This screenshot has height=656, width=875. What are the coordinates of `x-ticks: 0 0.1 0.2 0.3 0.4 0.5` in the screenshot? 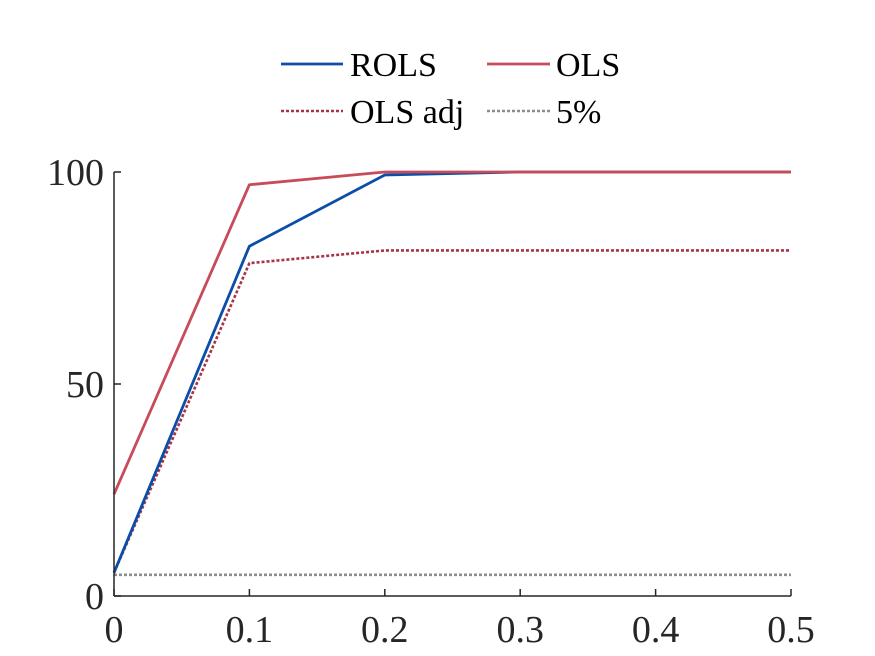 It's located at (460, 620).